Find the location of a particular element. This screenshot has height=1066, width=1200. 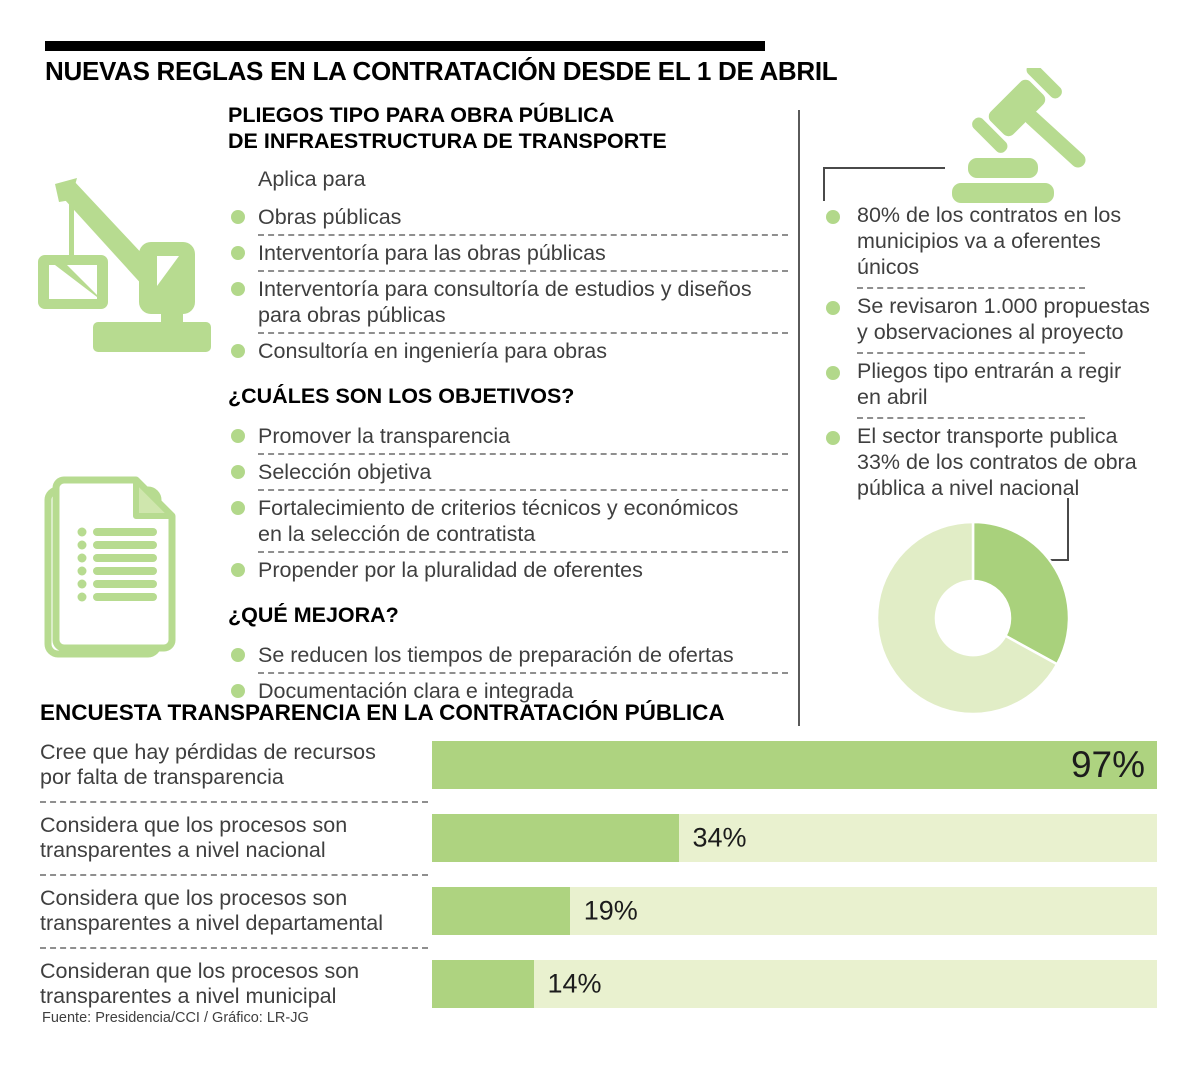

list-item: Promover la transparencia is located at coordinates (509, 437).